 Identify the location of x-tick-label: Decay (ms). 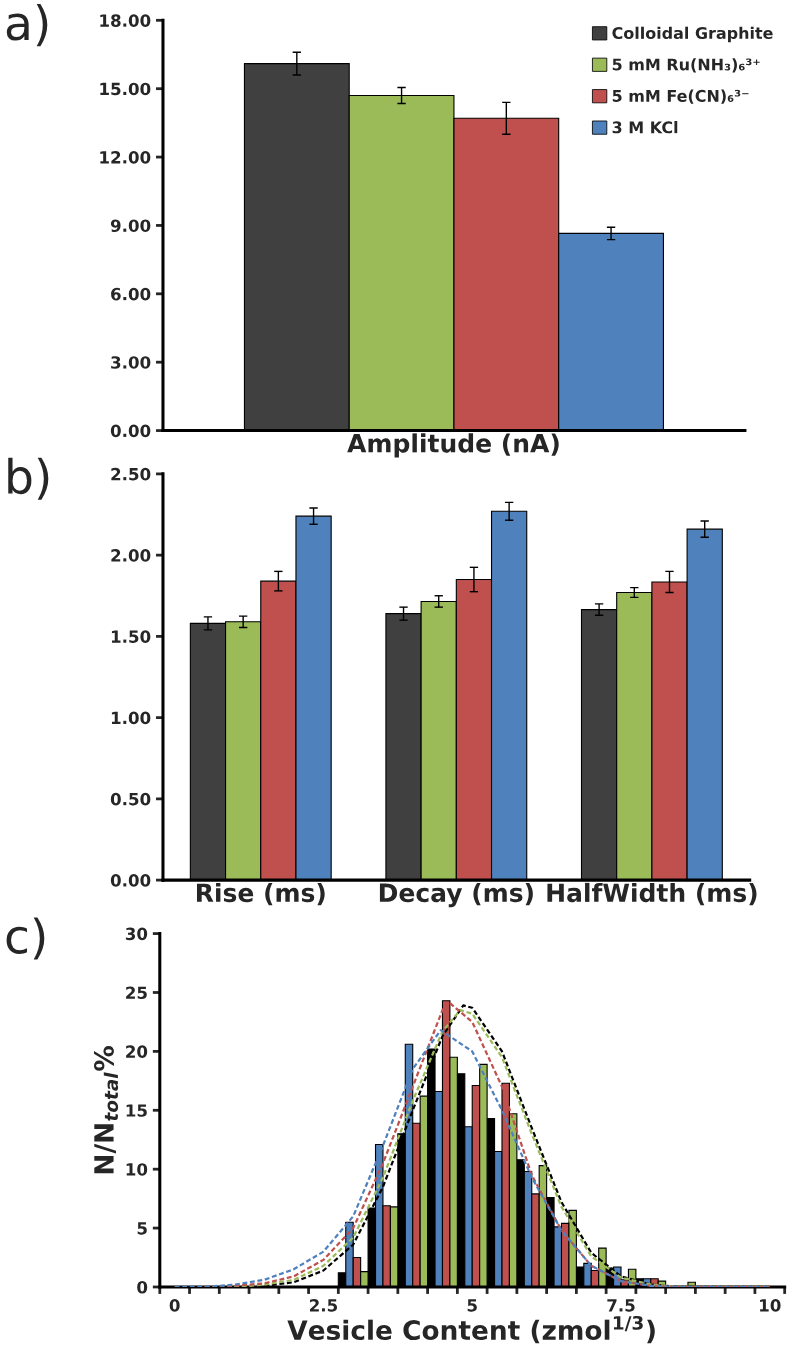
(456, 895).